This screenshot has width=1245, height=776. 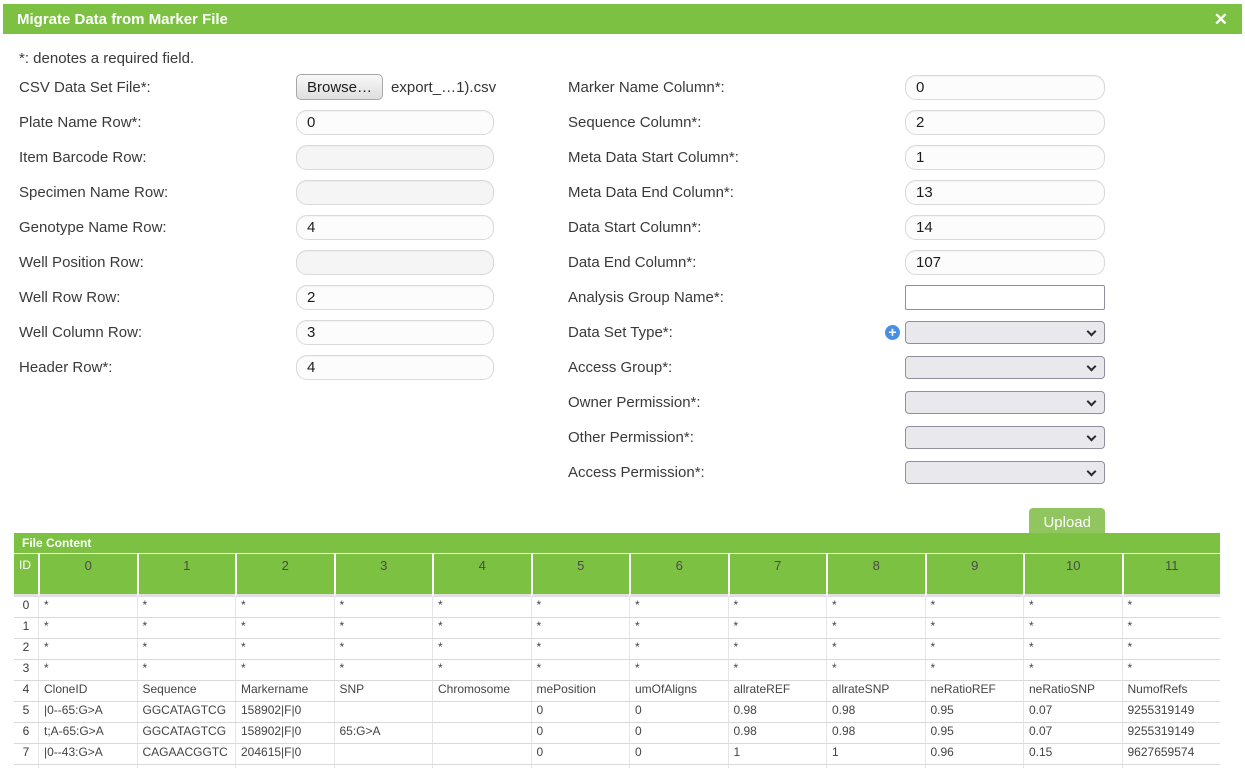 What do you see at coordinates (1067, 522) in the screenshot?
I see `upload-button: Upload` at bounding box center [1067, 522].